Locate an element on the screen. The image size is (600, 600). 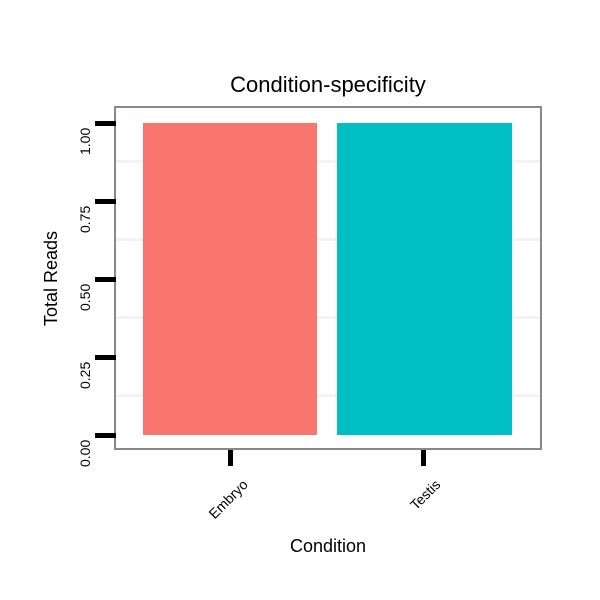
y-tick-label: 0.50 is located at coordinates (85, 297).